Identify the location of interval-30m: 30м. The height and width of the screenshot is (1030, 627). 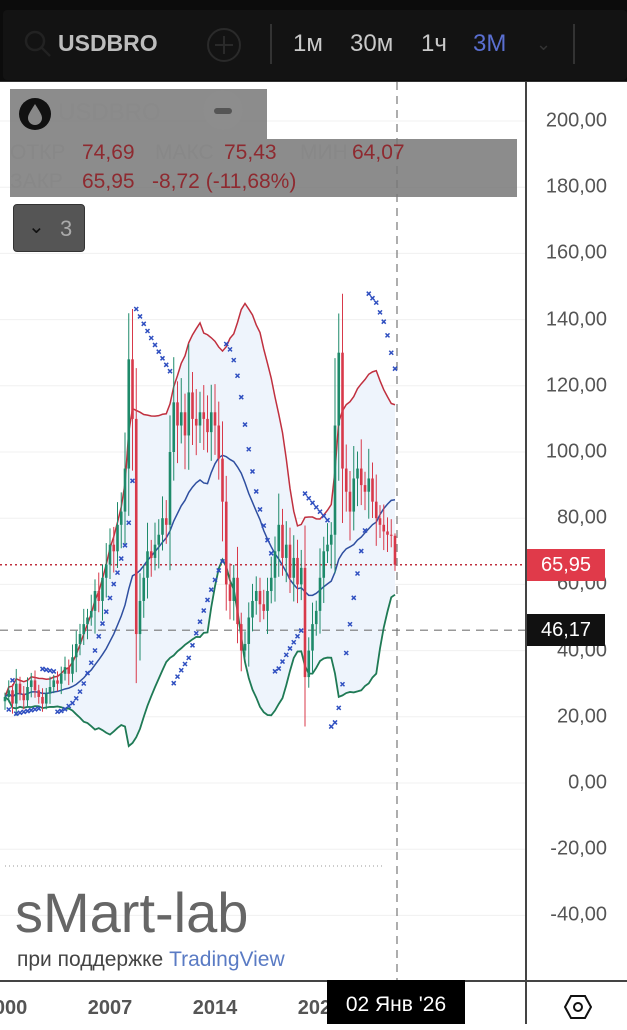
(372, 43).